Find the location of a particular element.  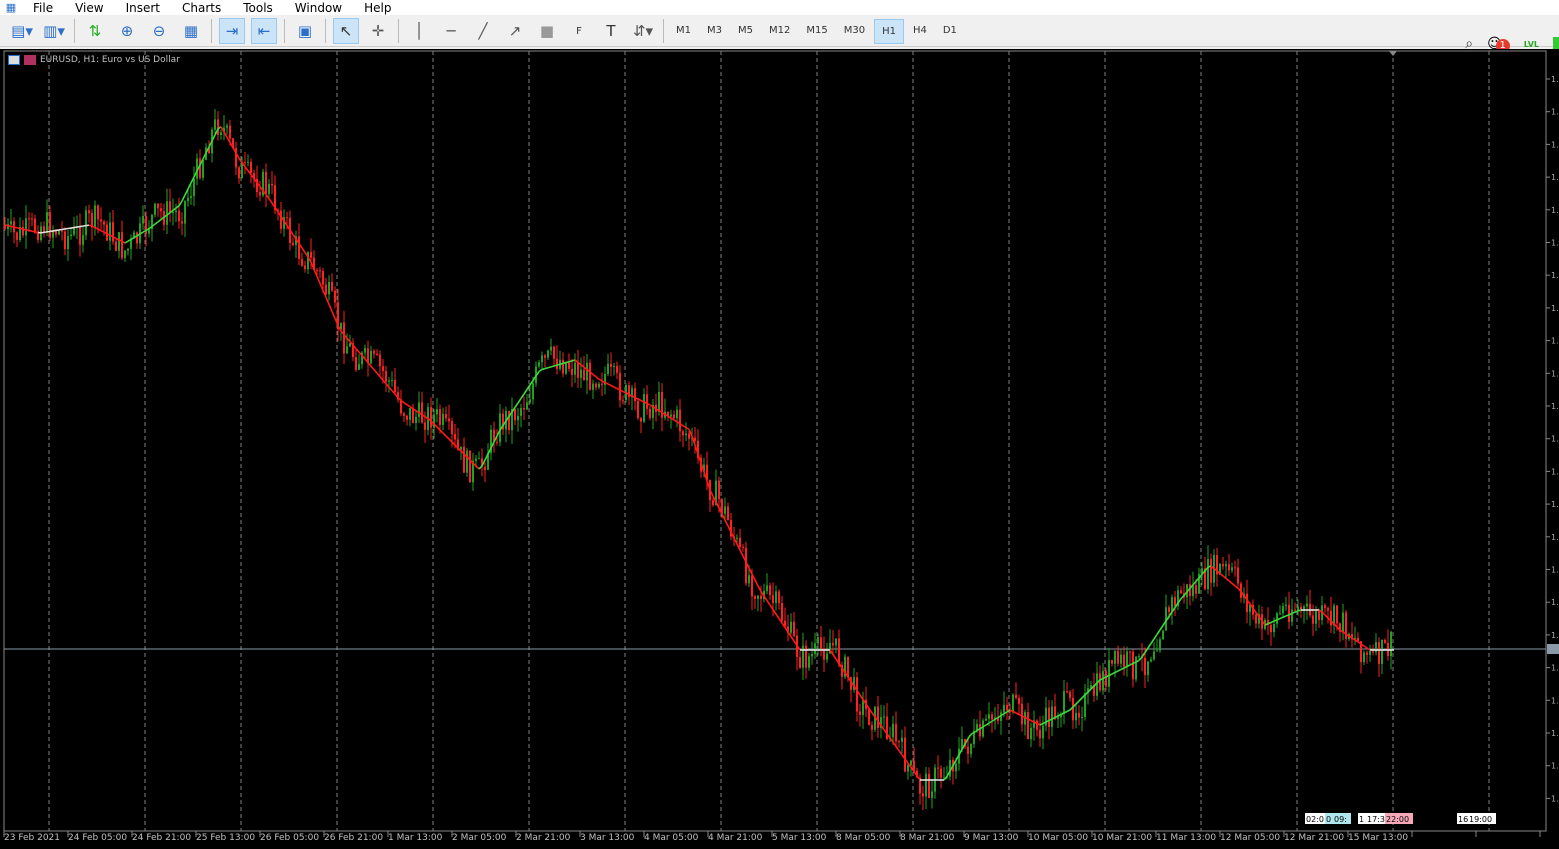

menu-view: View is located at coordinates (89, 7).